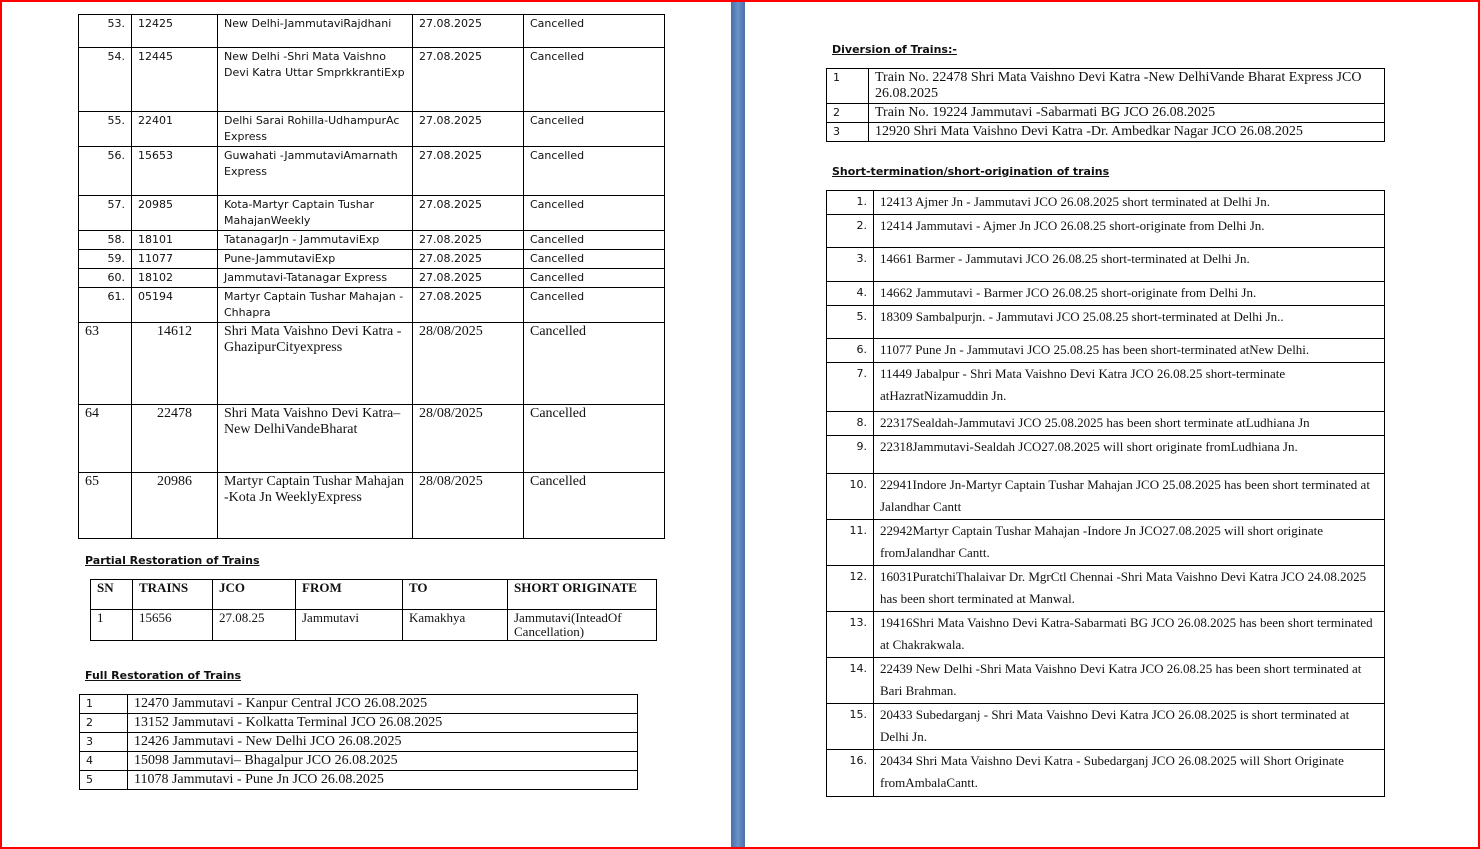 Image resolution: width=1480 pixels, height=849 pixels. What do you see at coordinates (103, 780) in the screenshot?
I see `row-number: 5` at bounding box center [103, 780].